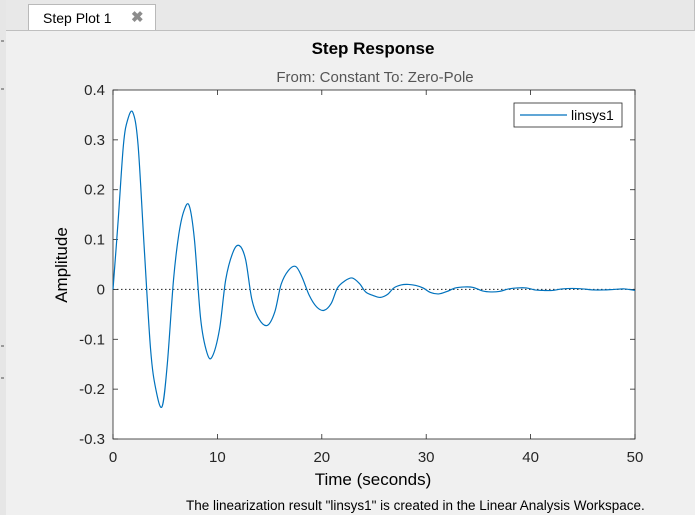 This screenshot has height=515, width=695. I want to click on tab-step-plot: Step Plot 1 ✖, so click(92, 17).